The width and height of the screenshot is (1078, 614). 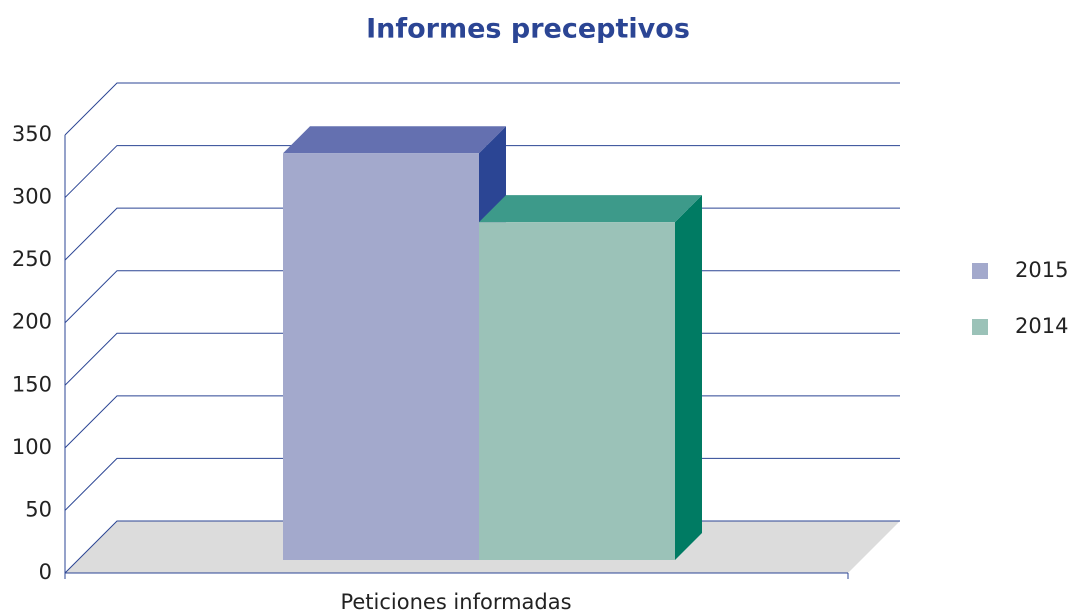 I want to click on y-tick-label: 0, so click(x=45, y=572).